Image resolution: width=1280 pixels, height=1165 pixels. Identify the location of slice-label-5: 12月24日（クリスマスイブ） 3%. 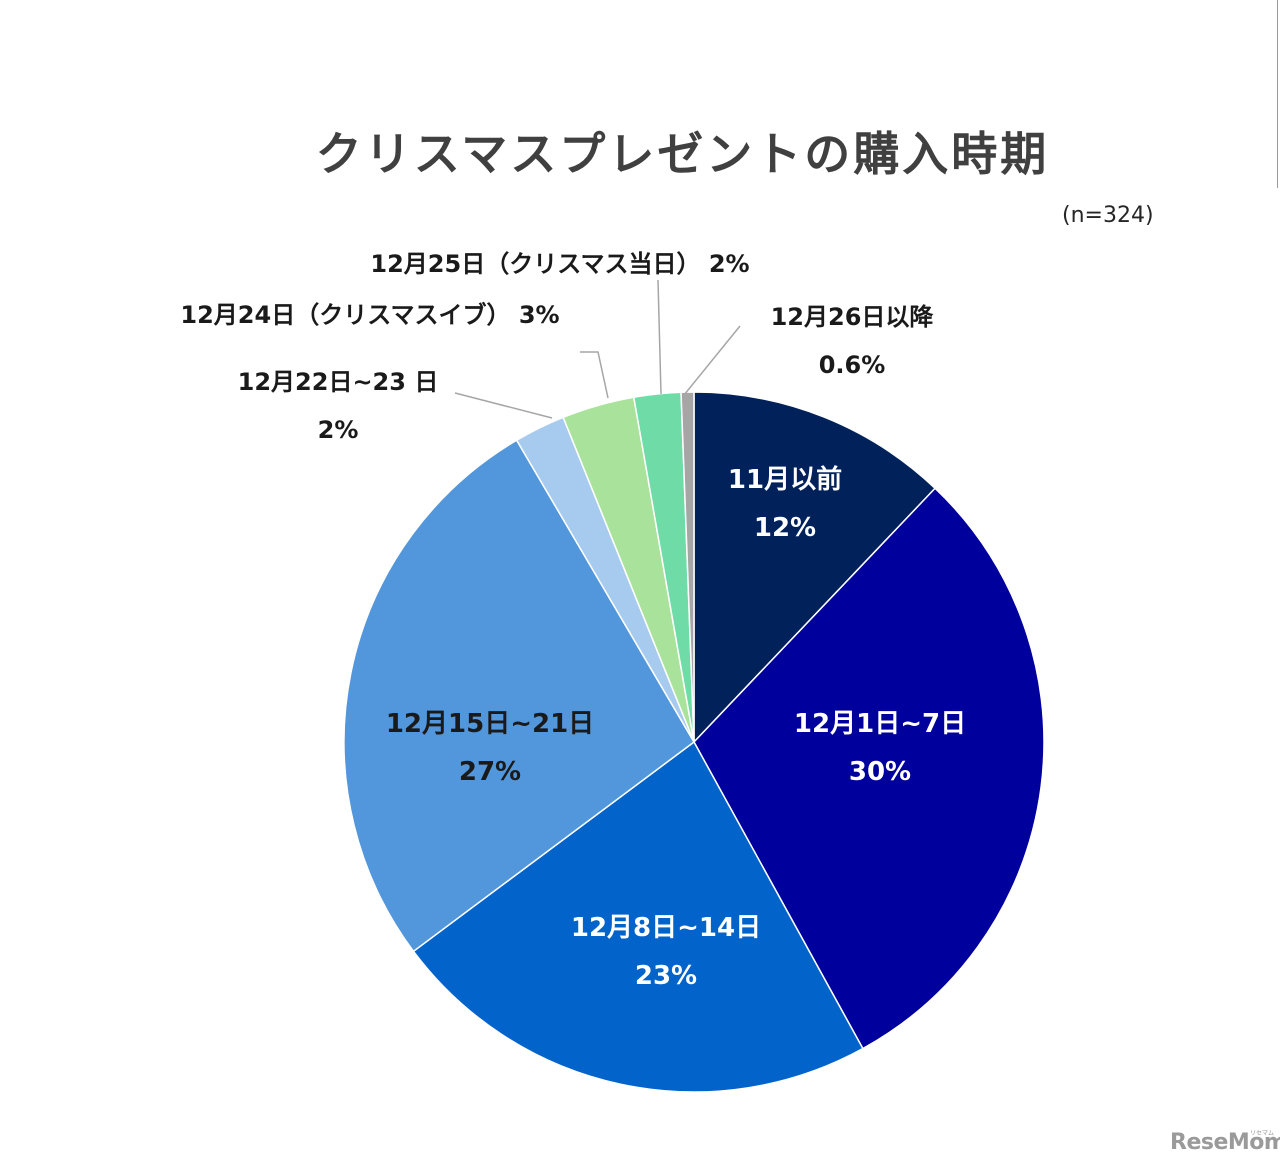
(369, 315).